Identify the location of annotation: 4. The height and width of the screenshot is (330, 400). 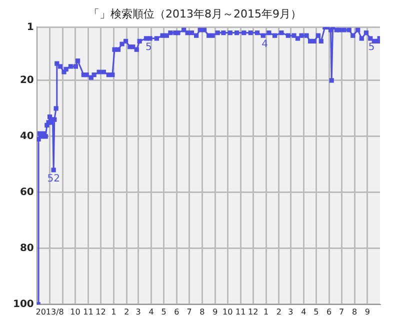
(265, 44).